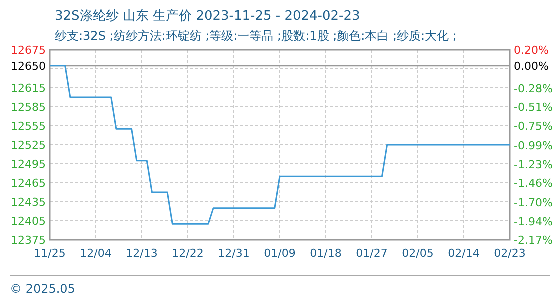  Describe the element at coordinates (28, 145) in the screenshot. I see `y-tick-label: 12525` at that location.